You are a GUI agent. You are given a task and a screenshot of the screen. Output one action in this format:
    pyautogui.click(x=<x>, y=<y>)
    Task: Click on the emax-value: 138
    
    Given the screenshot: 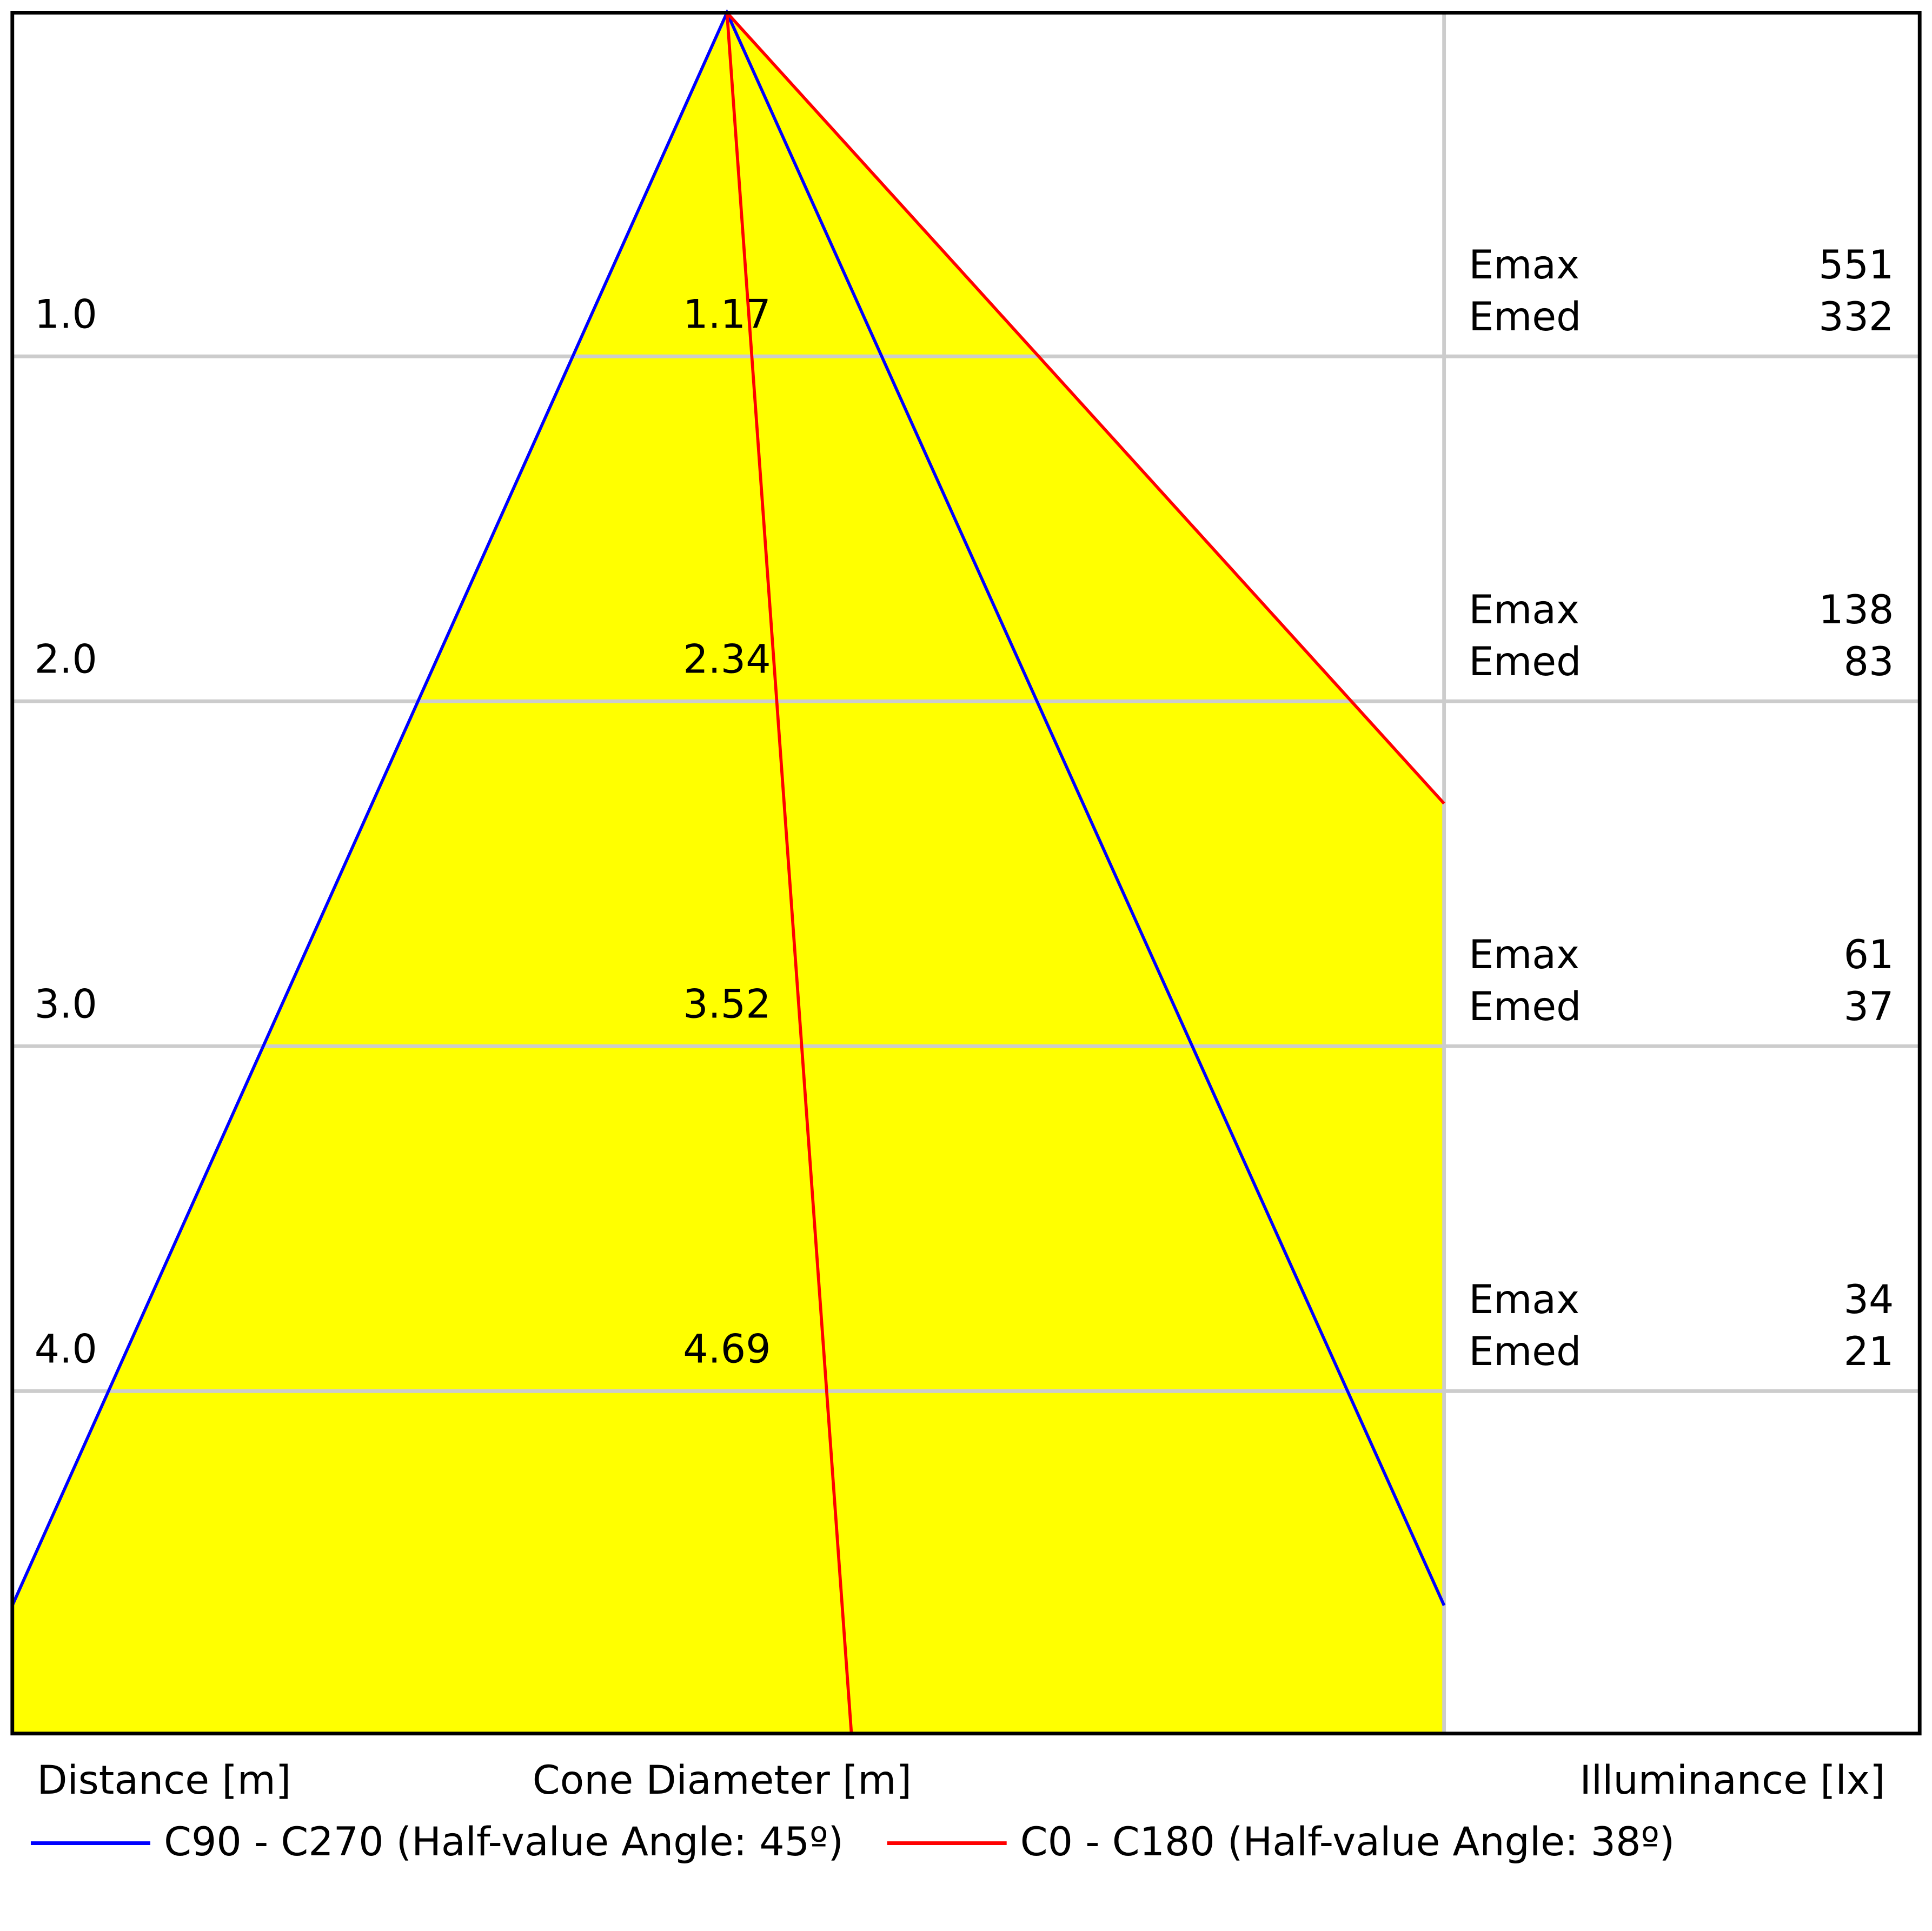 What is the action you would take?
    pyautogui.click(x=1856, y=610)
    